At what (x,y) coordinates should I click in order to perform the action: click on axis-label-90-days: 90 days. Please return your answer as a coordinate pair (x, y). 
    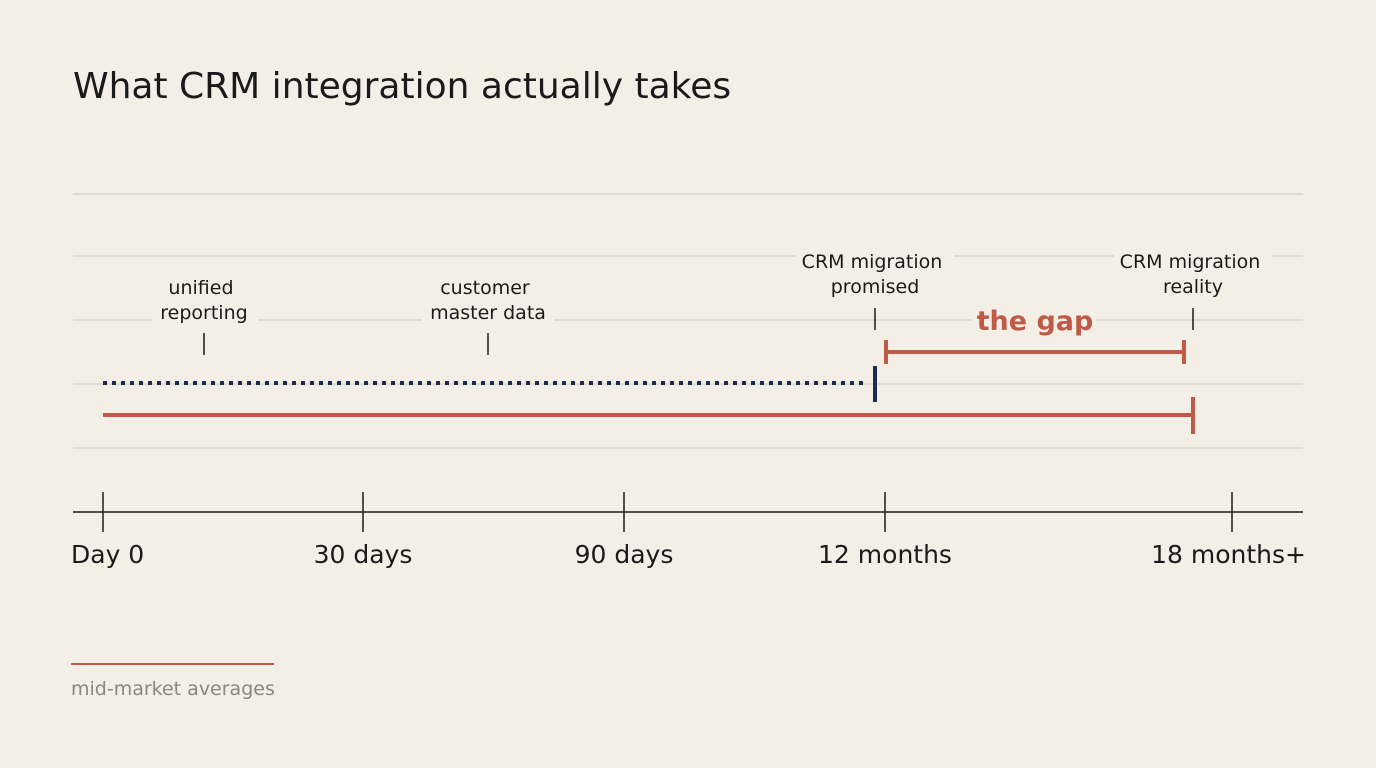
    Looking at the image, I should click on (624, 554).